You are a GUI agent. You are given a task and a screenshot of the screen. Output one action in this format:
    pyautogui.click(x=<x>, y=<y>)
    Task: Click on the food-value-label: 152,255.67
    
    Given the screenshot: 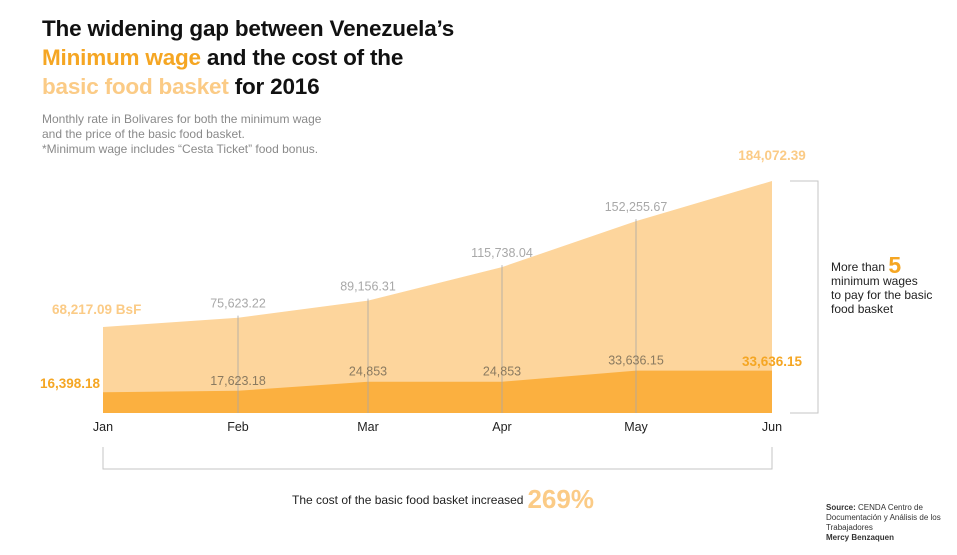 What is the action you would take?
    pyautogui.click(x=636, y=207)
    